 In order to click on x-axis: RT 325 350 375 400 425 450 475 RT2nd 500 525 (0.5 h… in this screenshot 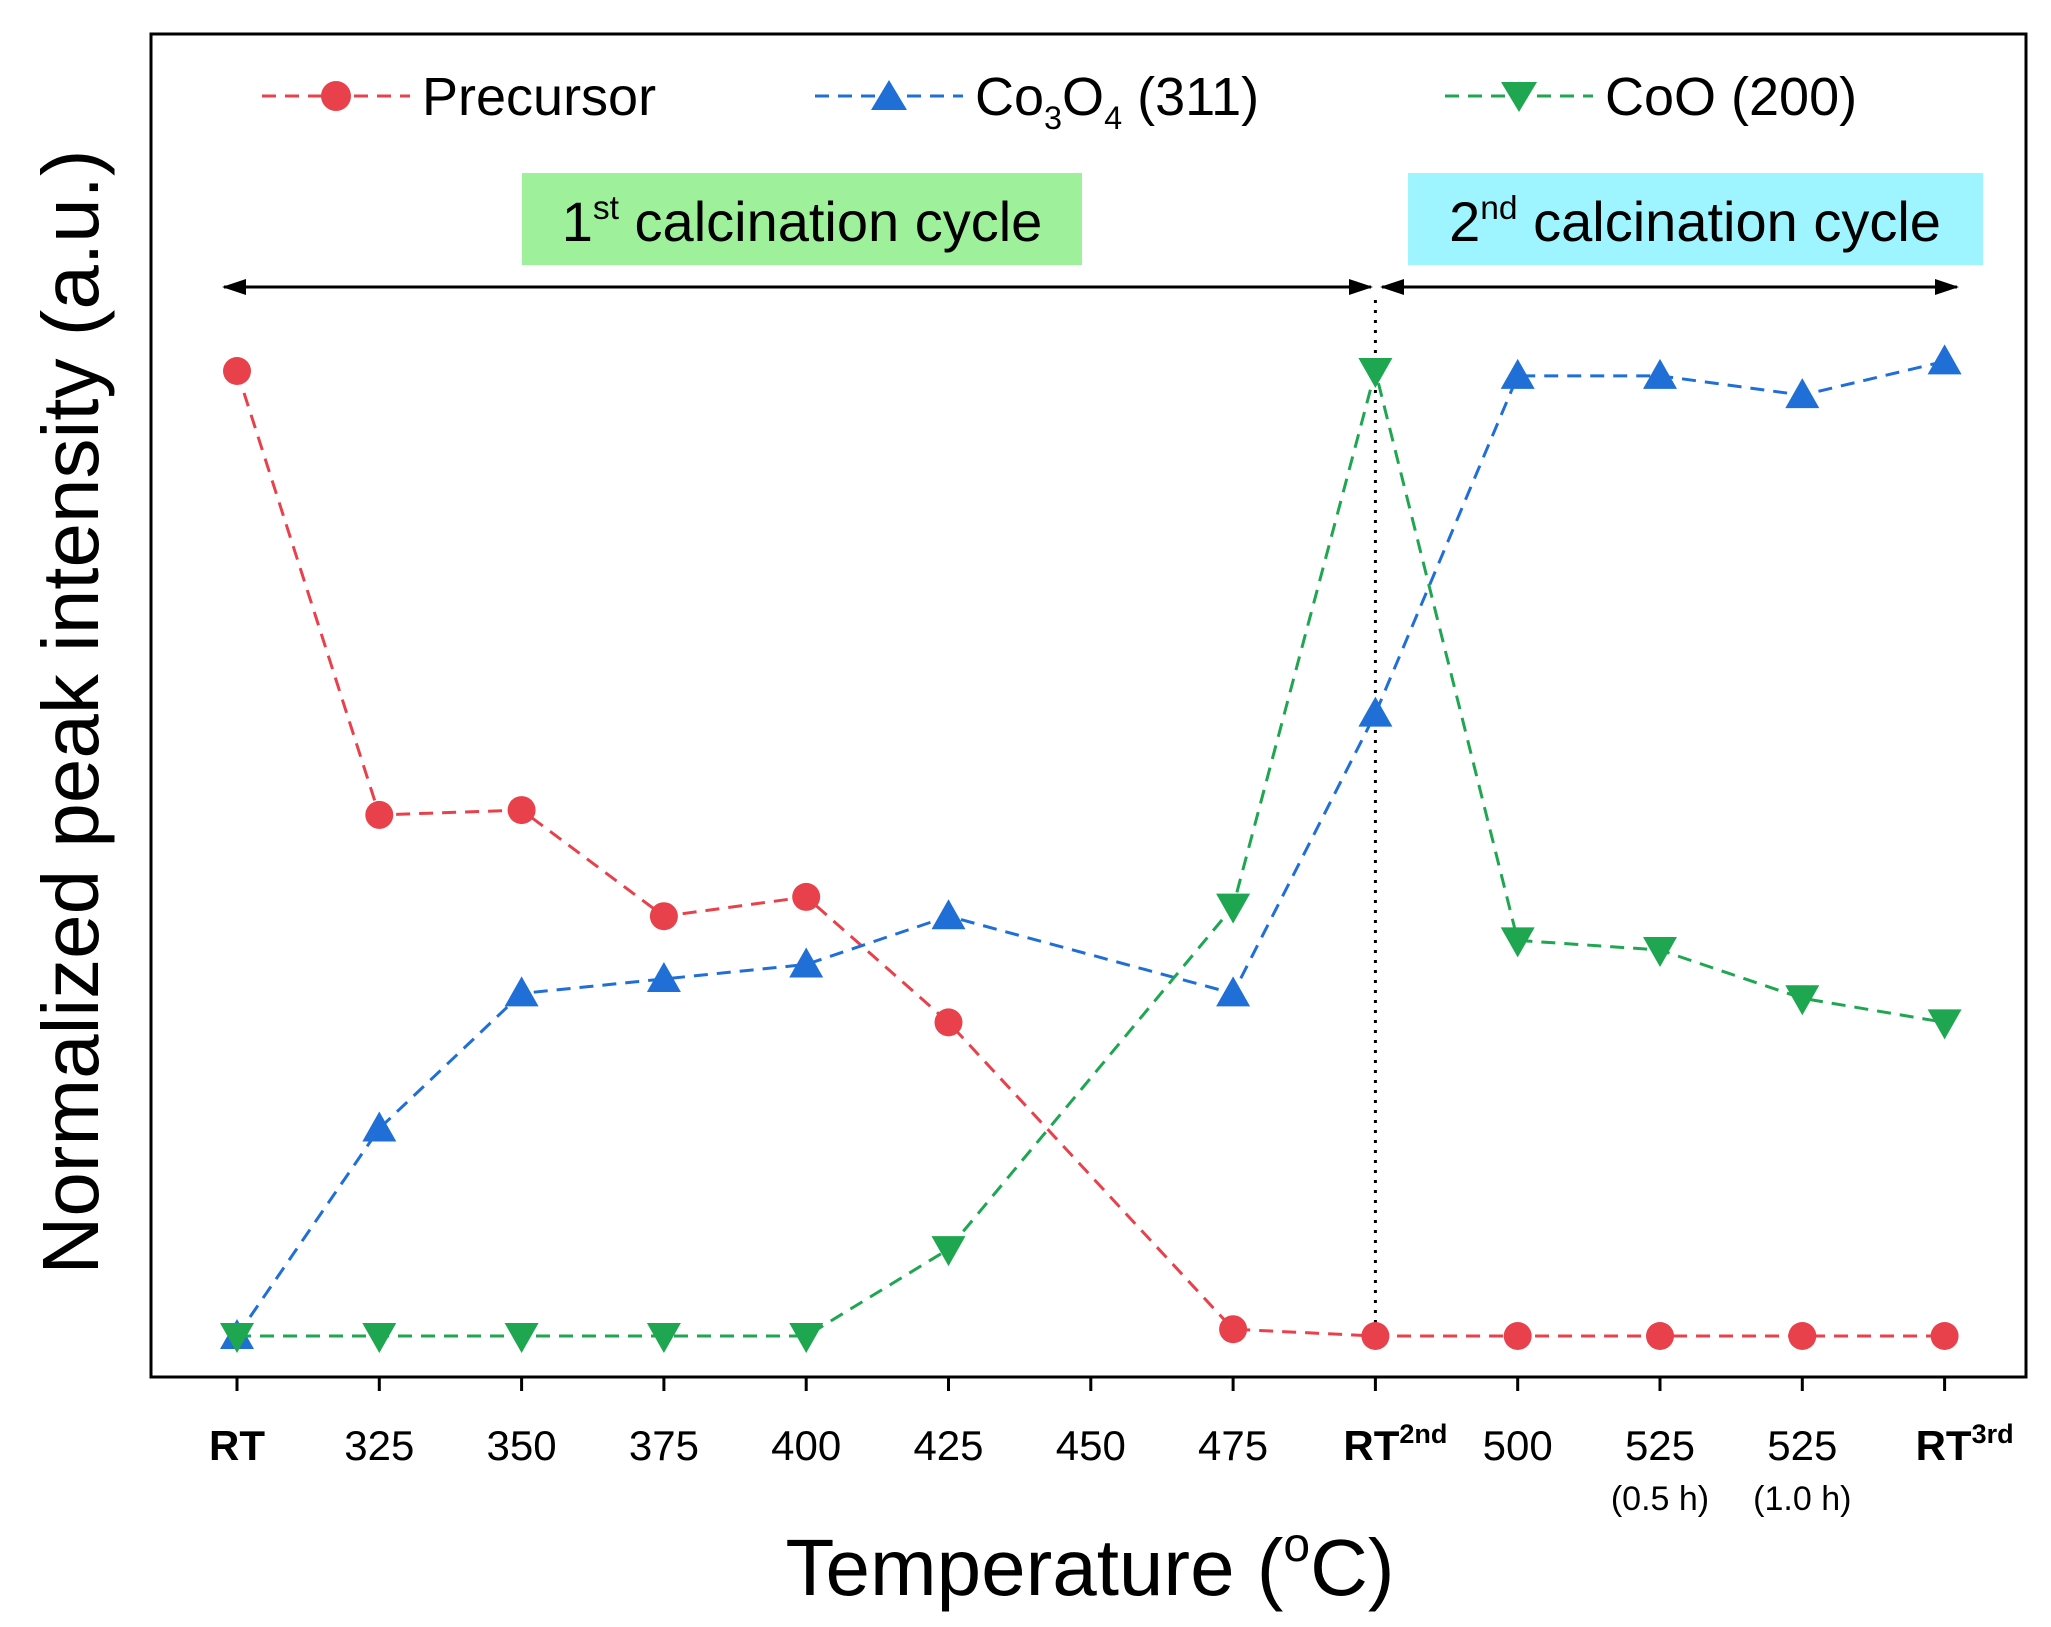, I will do `click(1111, 1447)`.